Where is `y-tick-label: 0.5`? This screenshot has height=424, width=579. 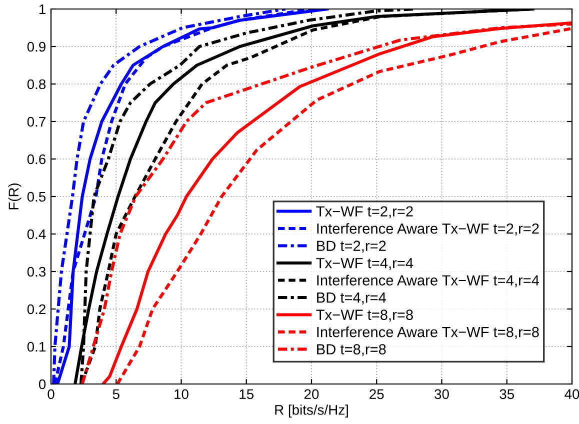 y-tick-label: 0.5 is located at coordinates (36, 197).